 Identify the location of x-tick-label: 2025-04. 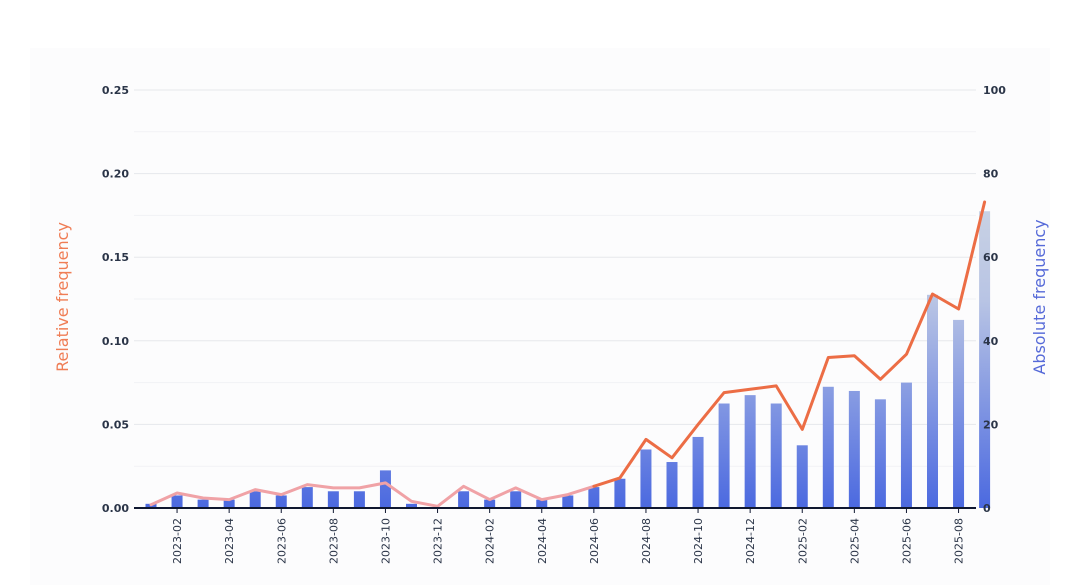
(854, 541).